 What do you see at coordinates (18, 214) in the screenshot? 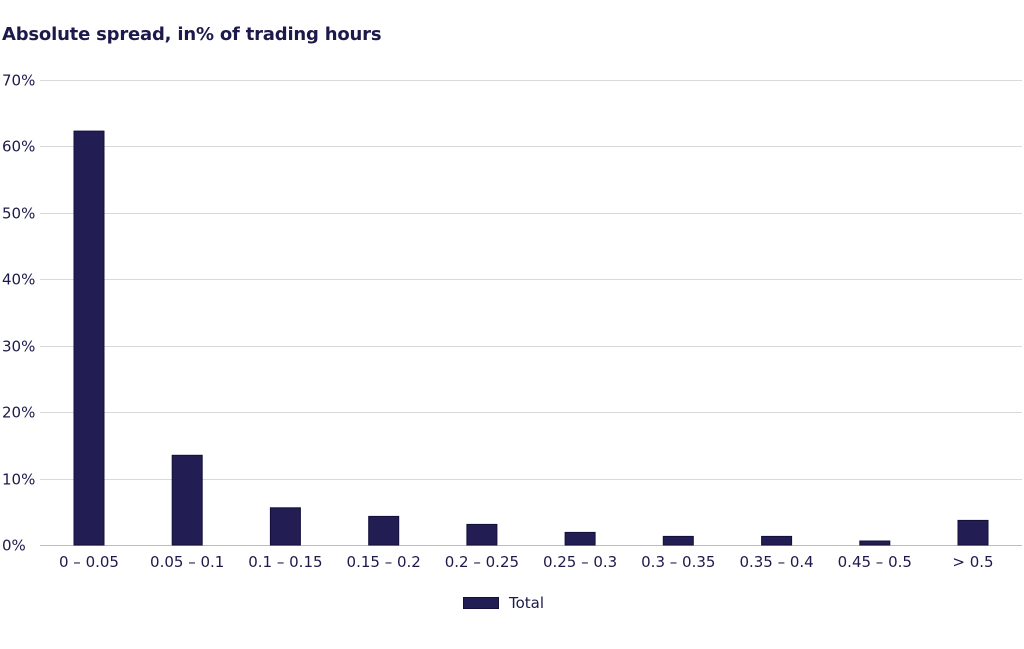
I see `y-tick-label: 50%` at bounding box center [18, 214].